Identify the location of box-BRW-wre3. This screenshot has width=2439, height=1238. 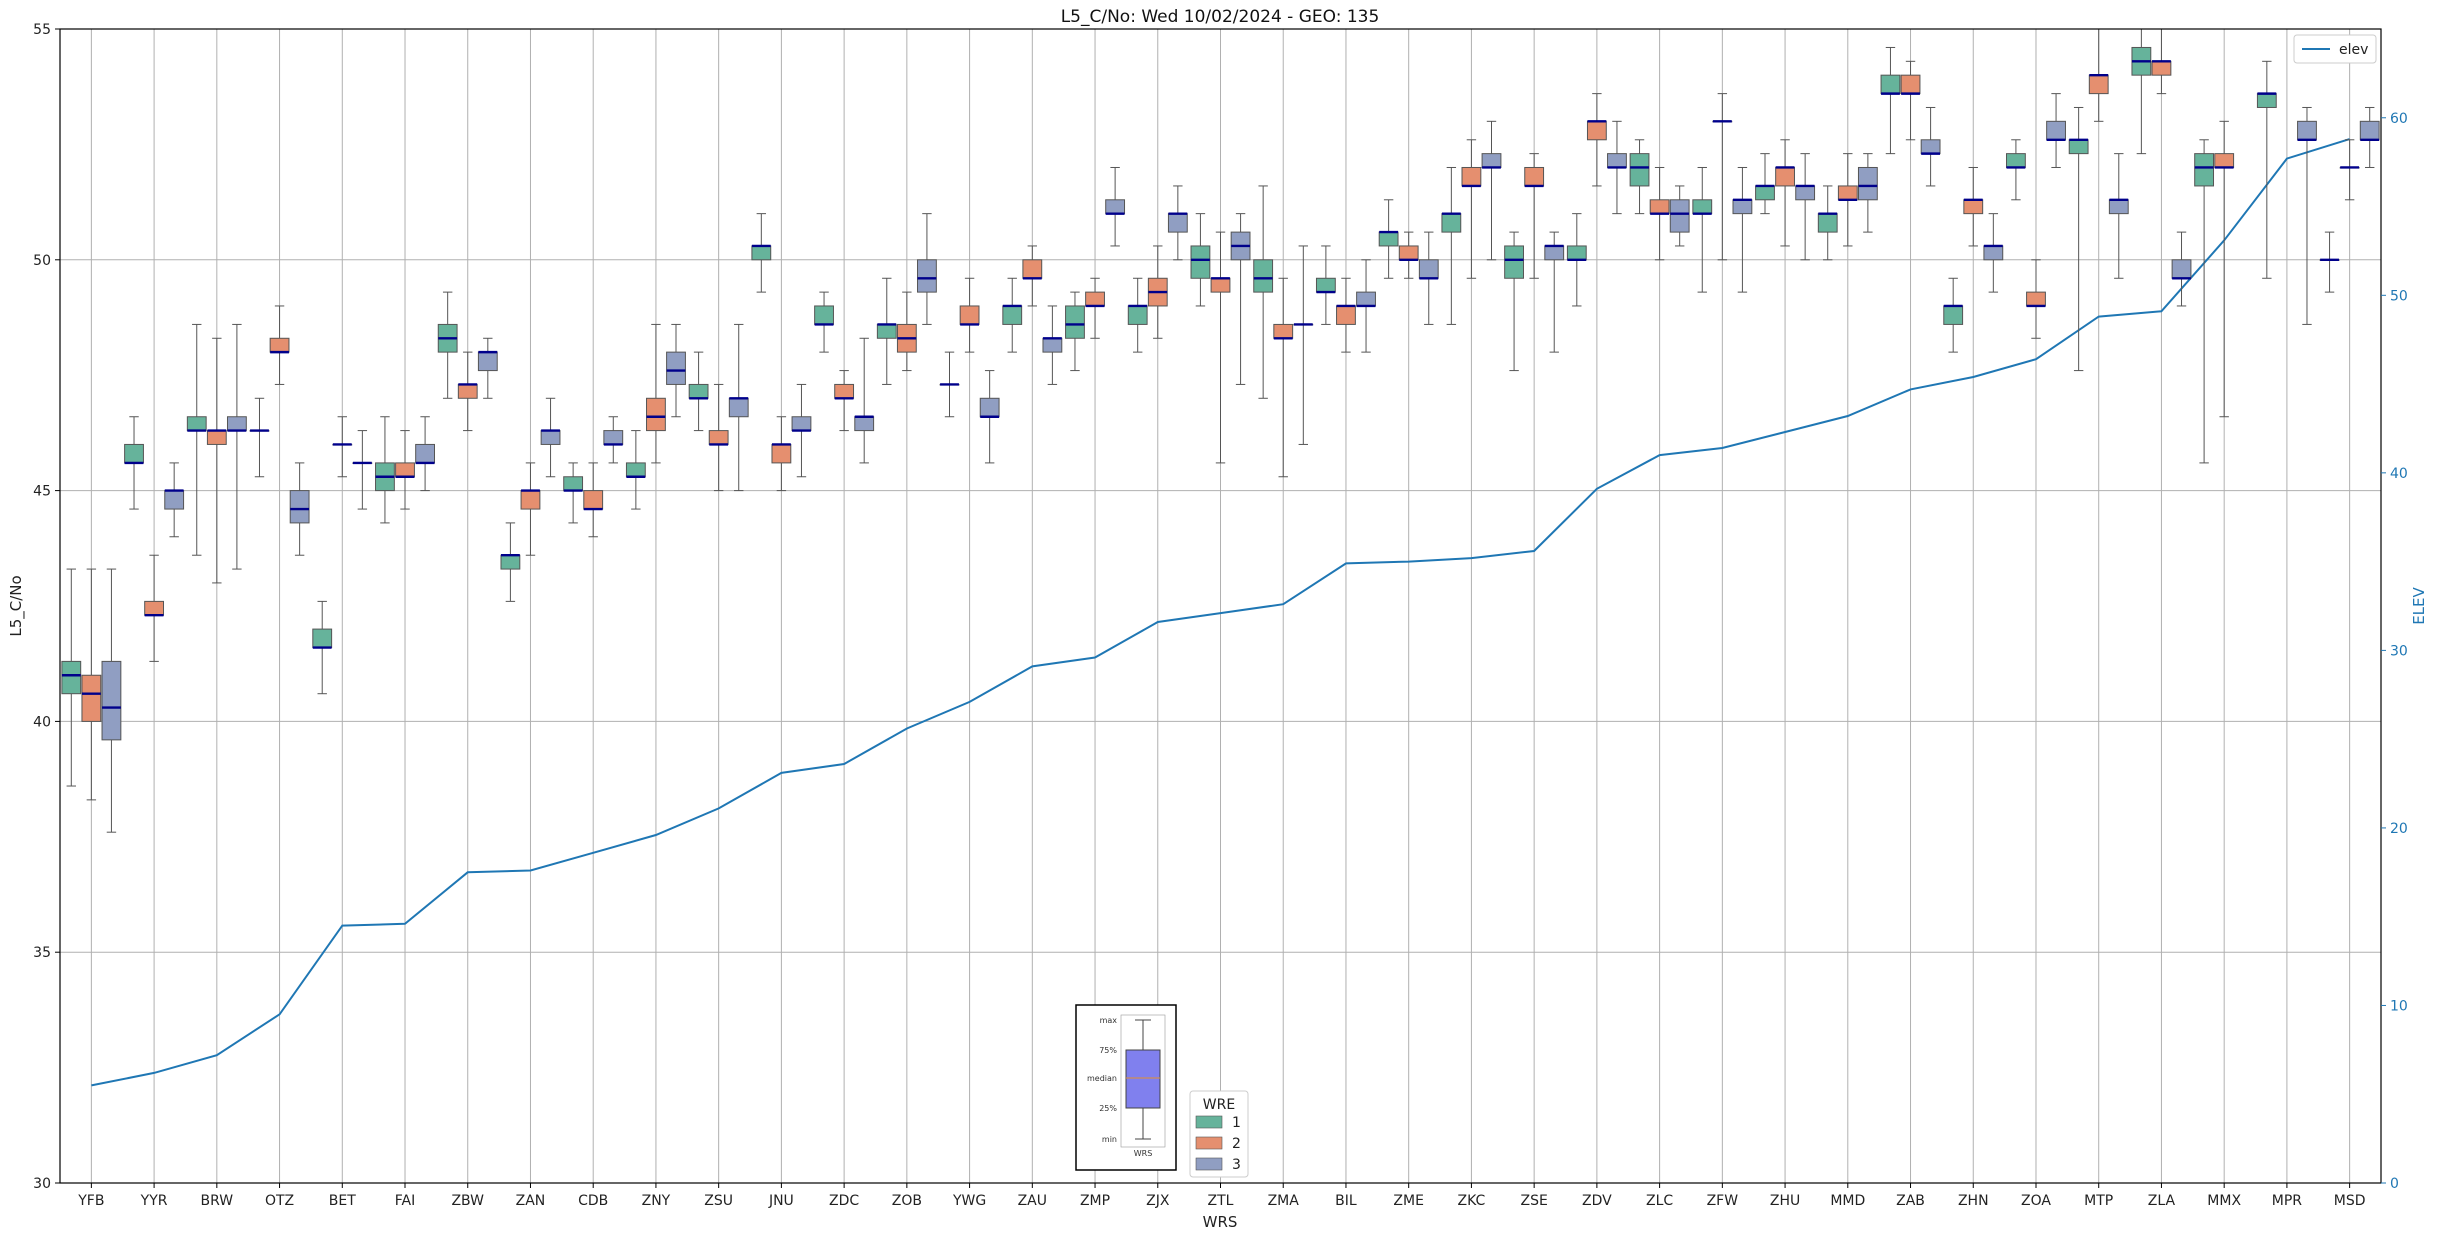
(236, 446).